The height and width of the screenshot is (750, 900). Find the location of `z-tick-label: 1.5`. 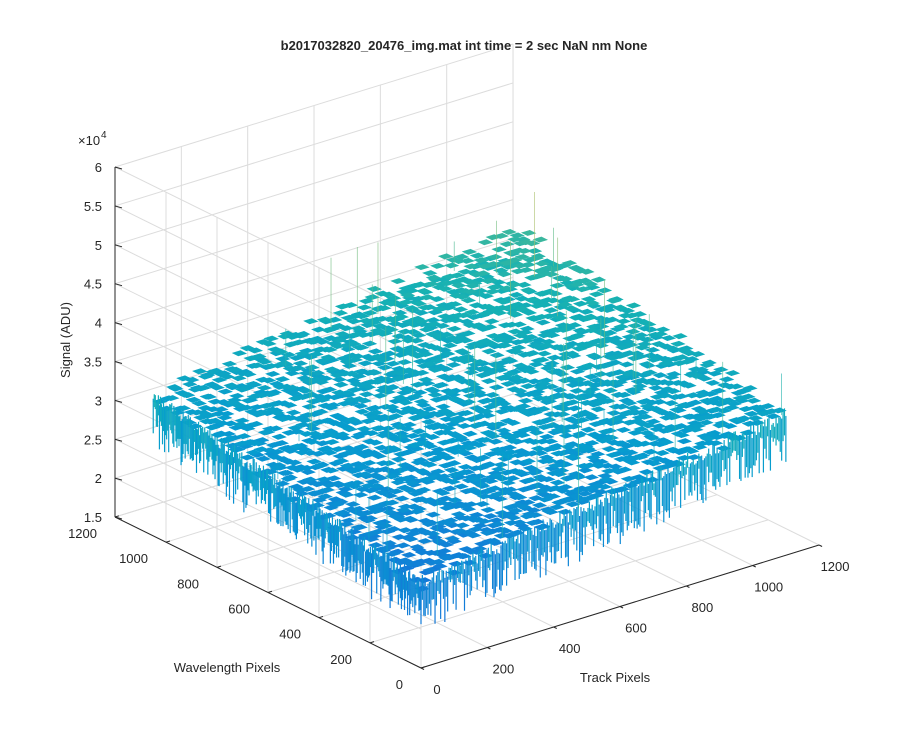

z-tick-label: 1.5 is located at coordinates (93, 517).